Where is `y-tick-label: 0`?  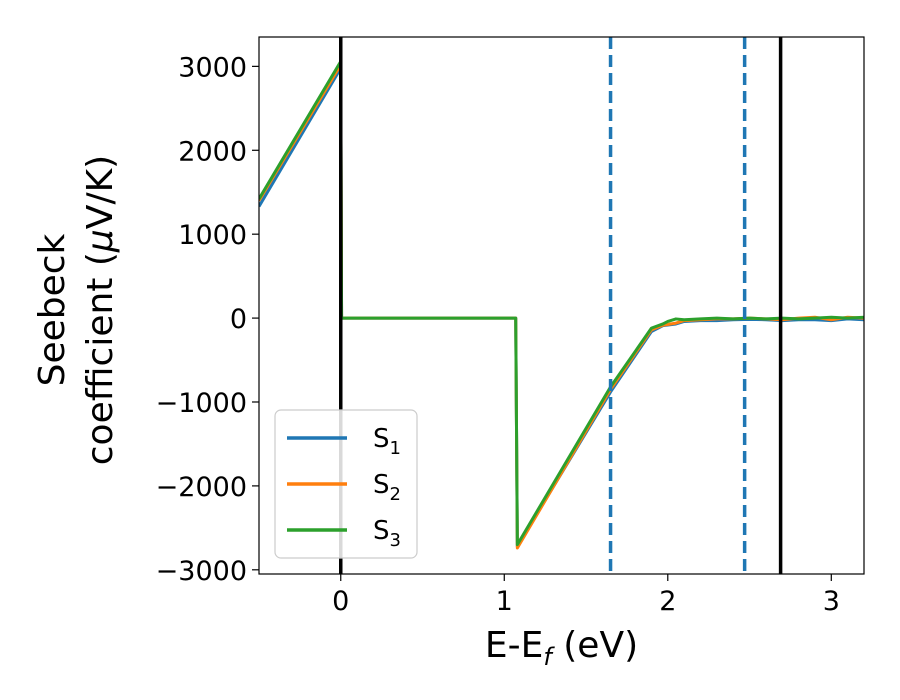 y-tick-label: 0 is located at coordinates (238, 319).